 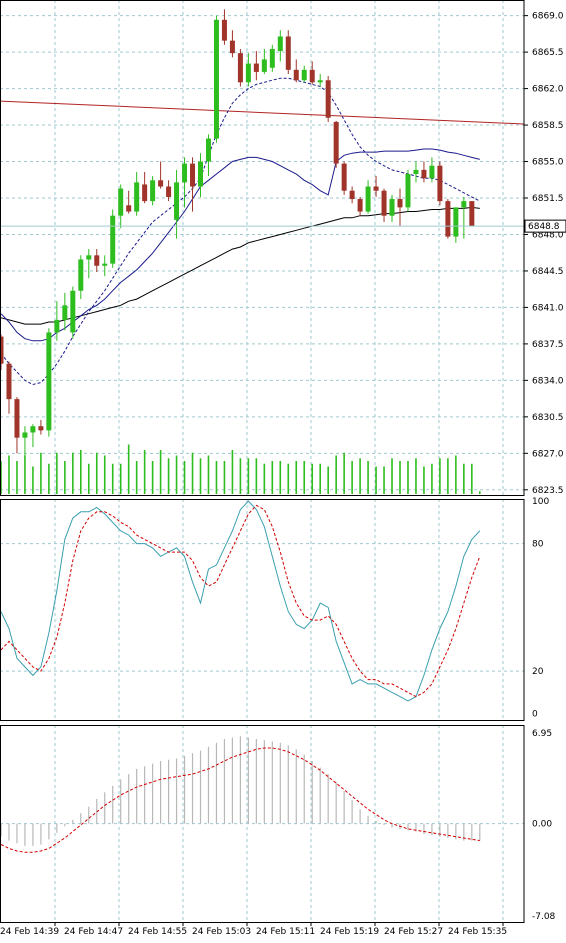 I want to click on price-tick-label: 6858.5, so click(x=548, y=126).